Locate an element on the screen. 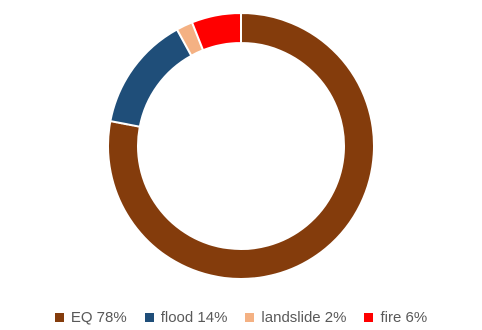 This screenshot has height=330, width=482. legend-label-eq: EQ 78% is located at coordinates (98, 317).